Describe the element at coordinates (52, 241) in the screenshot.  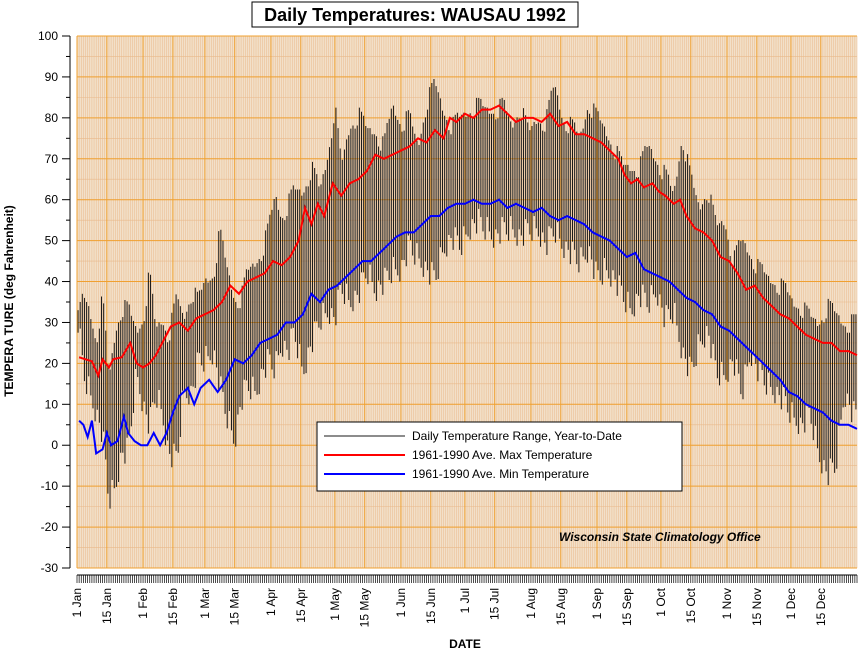
I see `y-tick-label: 50` at that location.